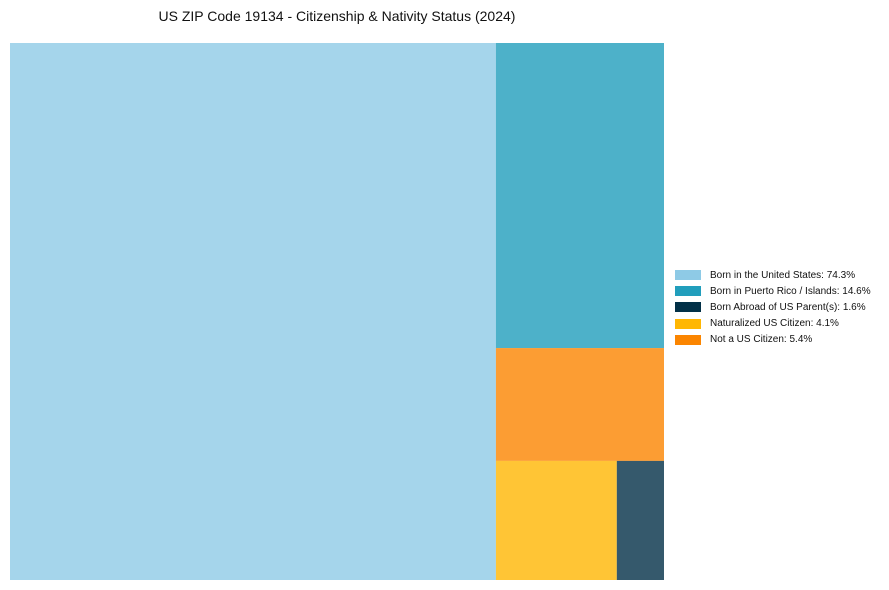 The width and height of the screenshot is (889, 590). What do you see at coordinates (761, 340) in the screenshot?
I see `legend-label: Not a US Citizen: 5.4%` at bounding box center [761, 340].